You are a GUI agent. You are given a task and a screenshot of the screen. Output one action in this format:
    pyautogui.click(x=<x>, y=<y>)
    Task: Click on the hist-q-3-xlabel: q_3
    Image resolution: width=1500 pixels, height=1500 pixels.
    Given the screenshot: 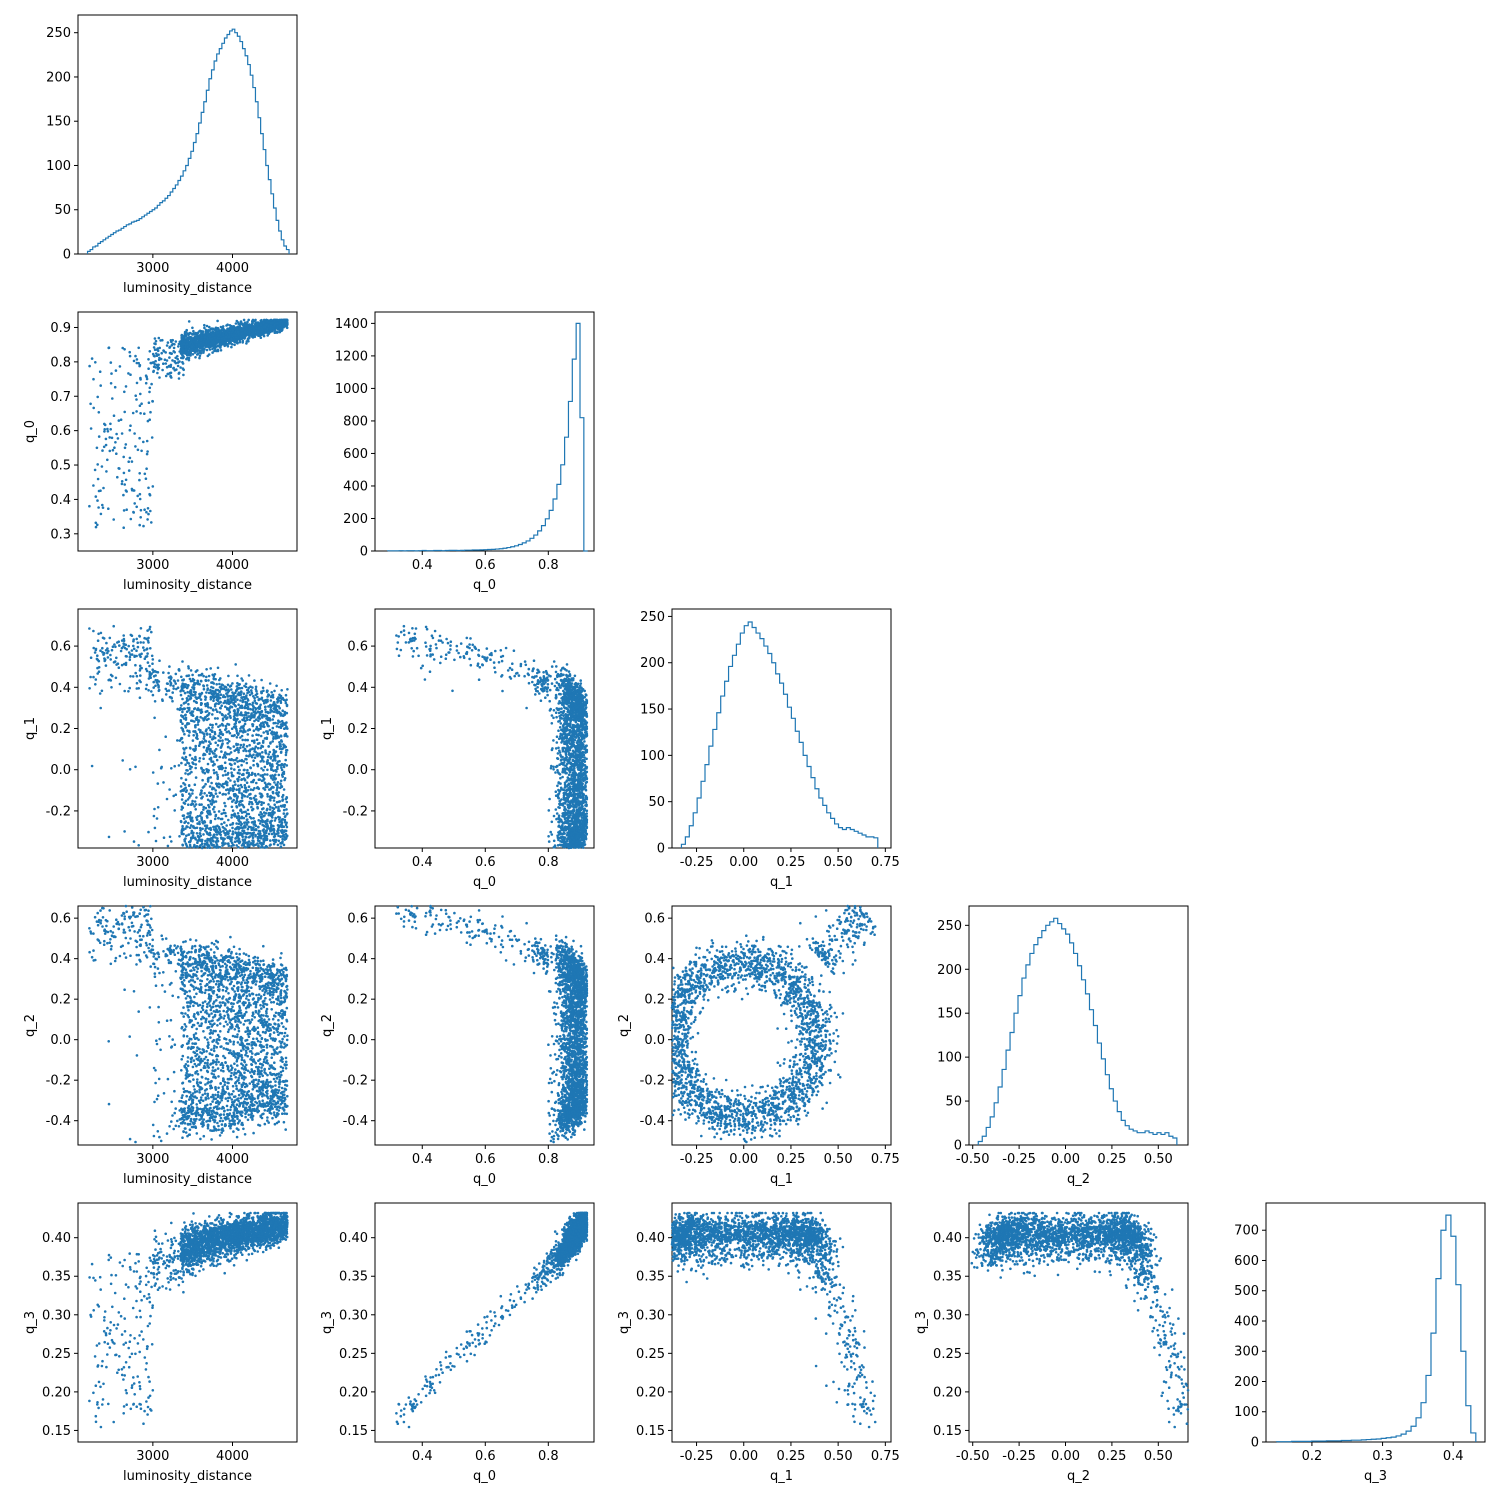 What is the action you would take?
    pyautogui.click(x=1375, y=1476)
    